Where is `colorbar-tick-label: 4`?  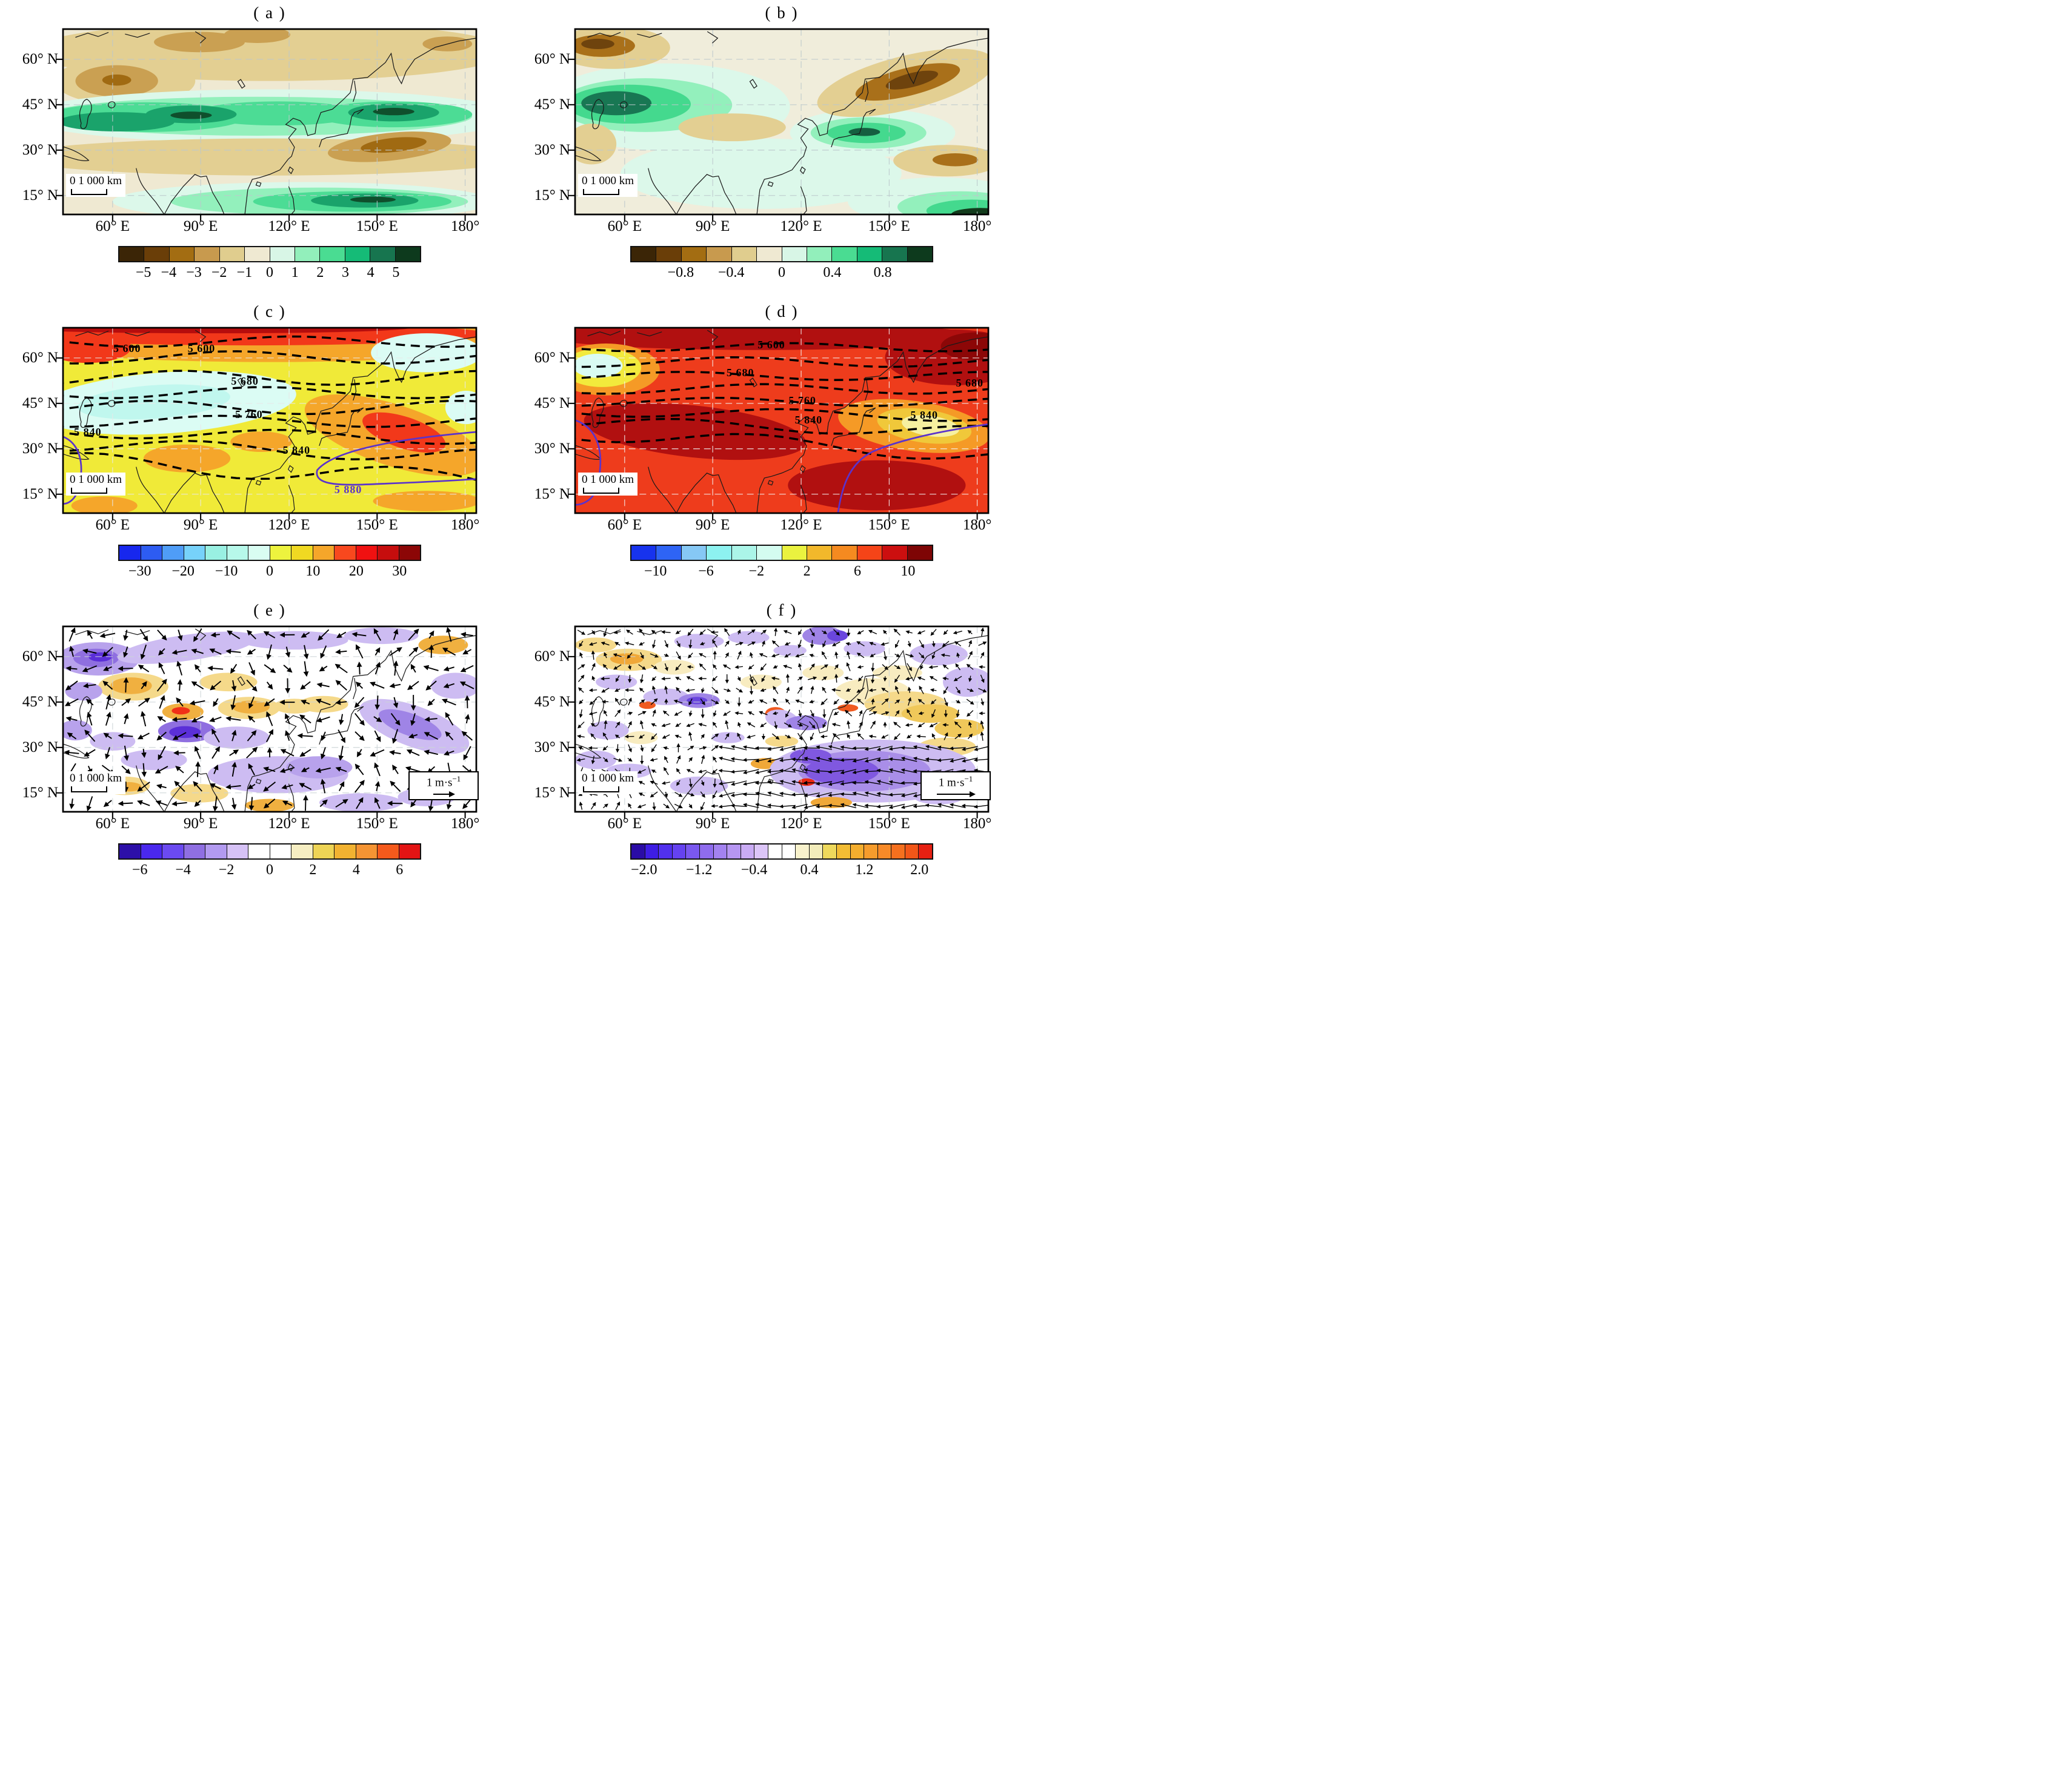 colorbar-tick-label: 4 is located at coordinates (370, 272).